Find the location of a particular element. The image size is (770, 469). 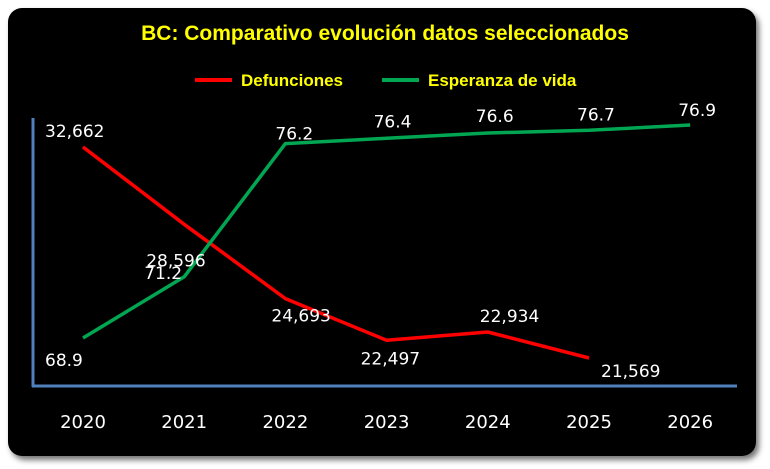

data-label-1-5: 76.7 is located at coordinates (596, 115).